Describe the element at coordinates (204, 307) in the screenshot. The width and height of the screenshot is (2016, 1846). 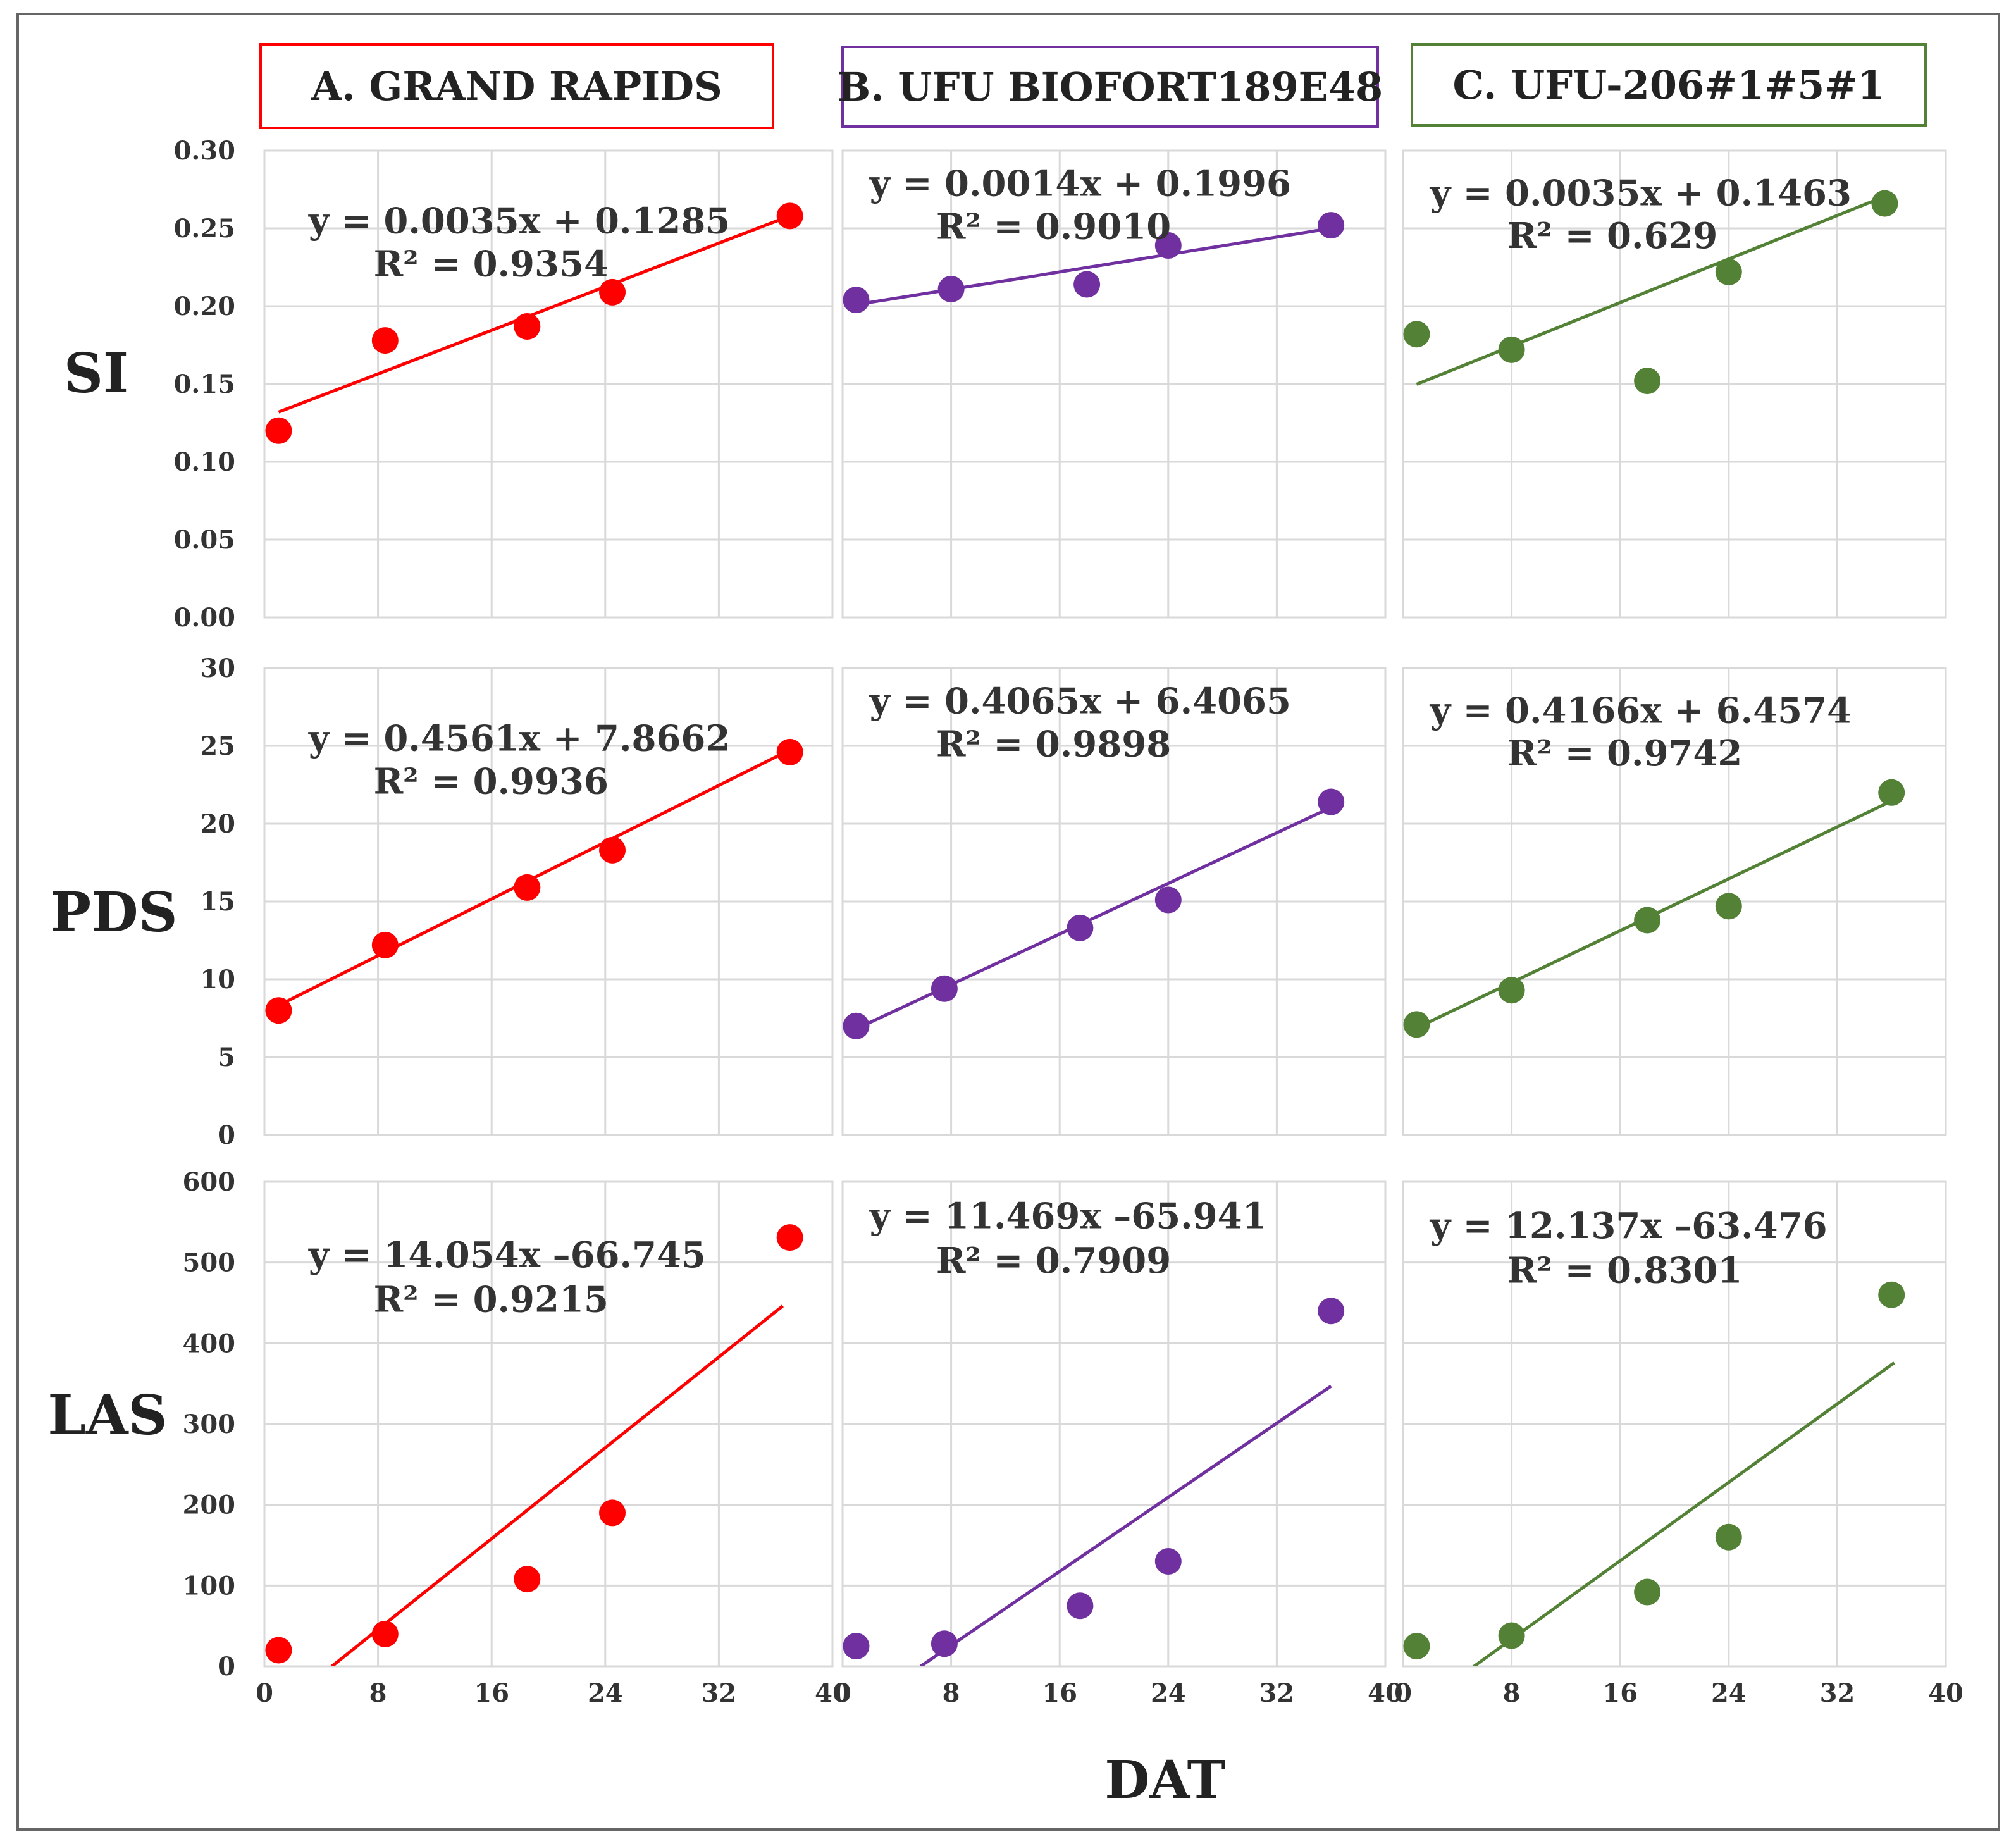
I see `y-tick-label: 0.20` at that location.